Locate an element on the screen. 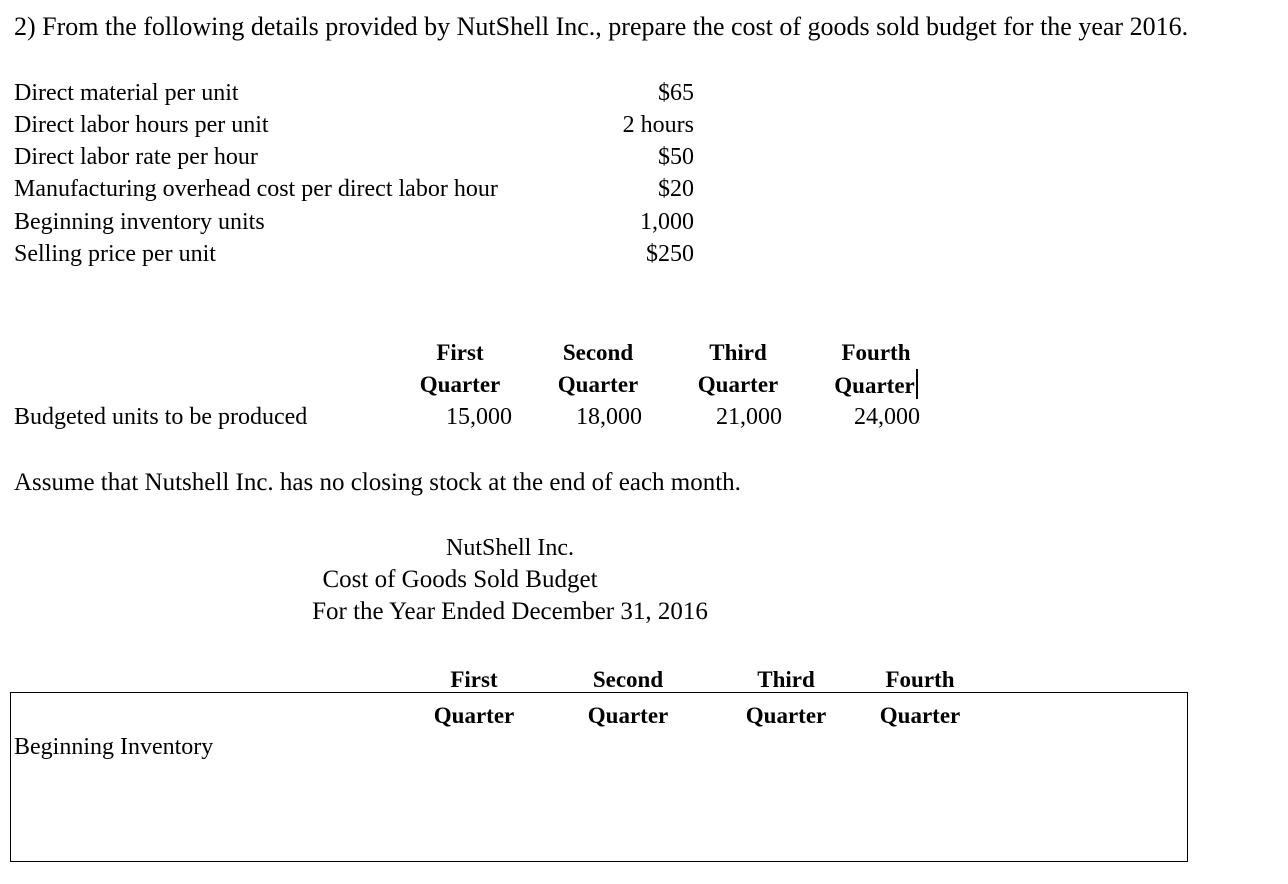 Image resolution: width=1288 pixels, height=884 pixels. budget-header-q1: First Quarter is located at coordinates (474, 697).